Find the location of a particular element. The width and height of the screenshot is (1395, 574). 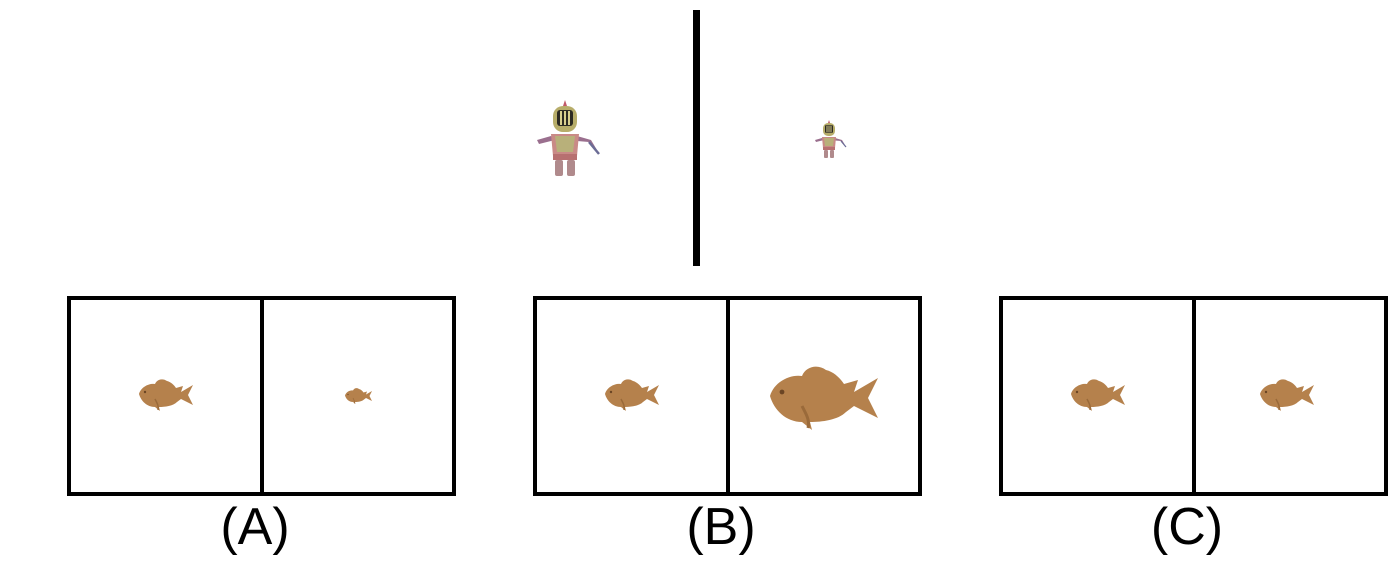

option-b-panel is located at coordinates (727, 396).